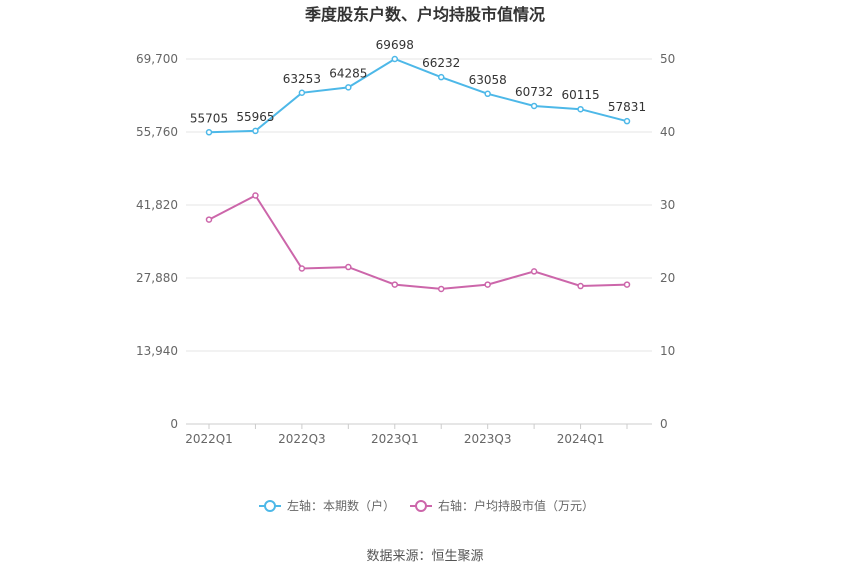  I want to click on right-axis-tick-label: 50, so click(667, 59).